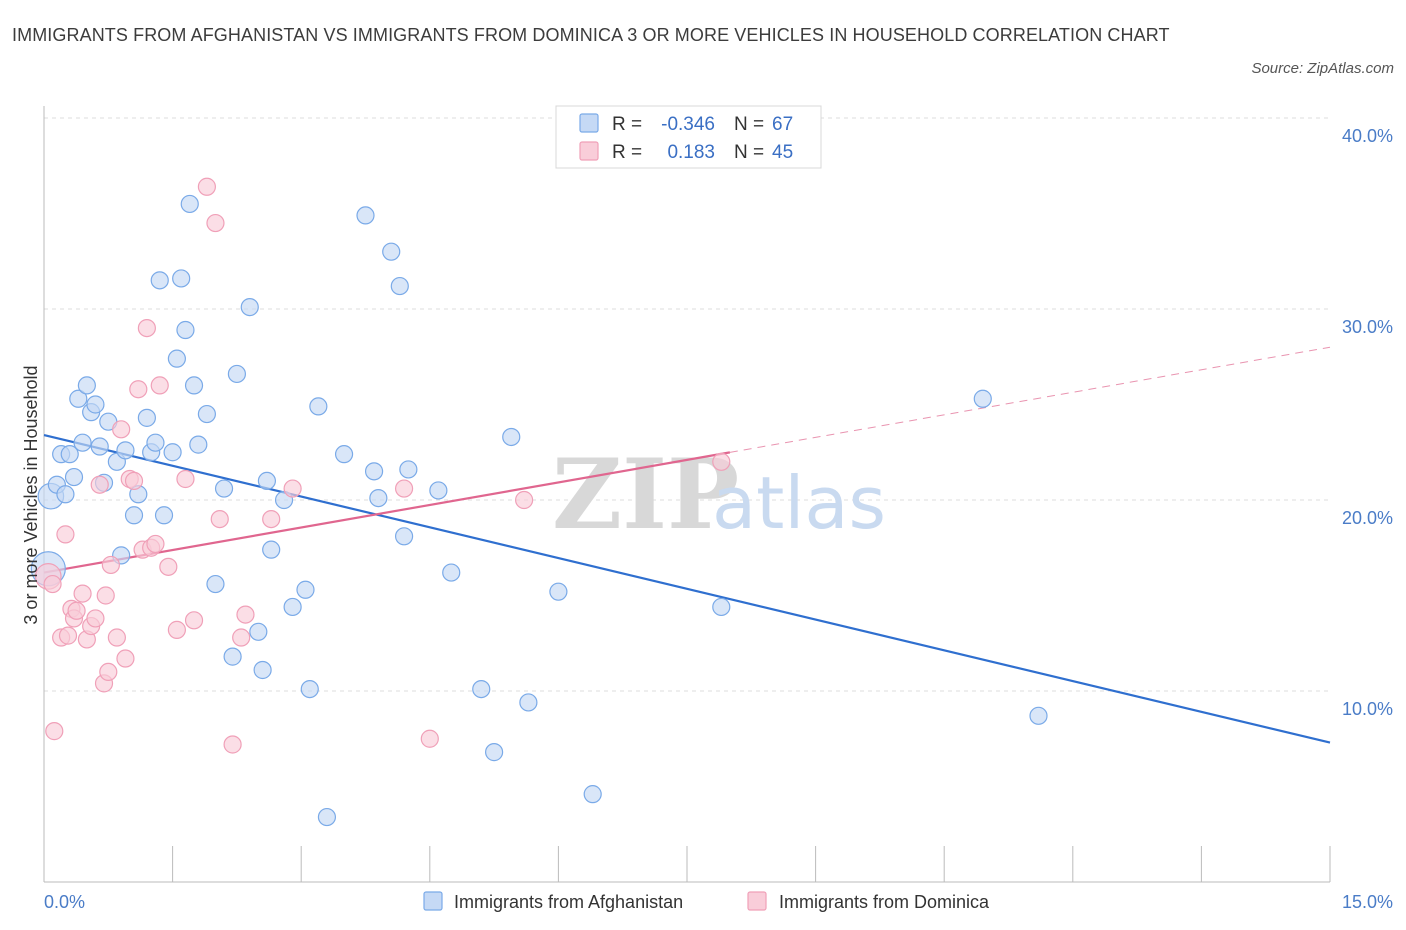  Describe the element at coordinates (1367, 518) in the screenshot. I see `y-tick-label-20: 20.0%` at that location.